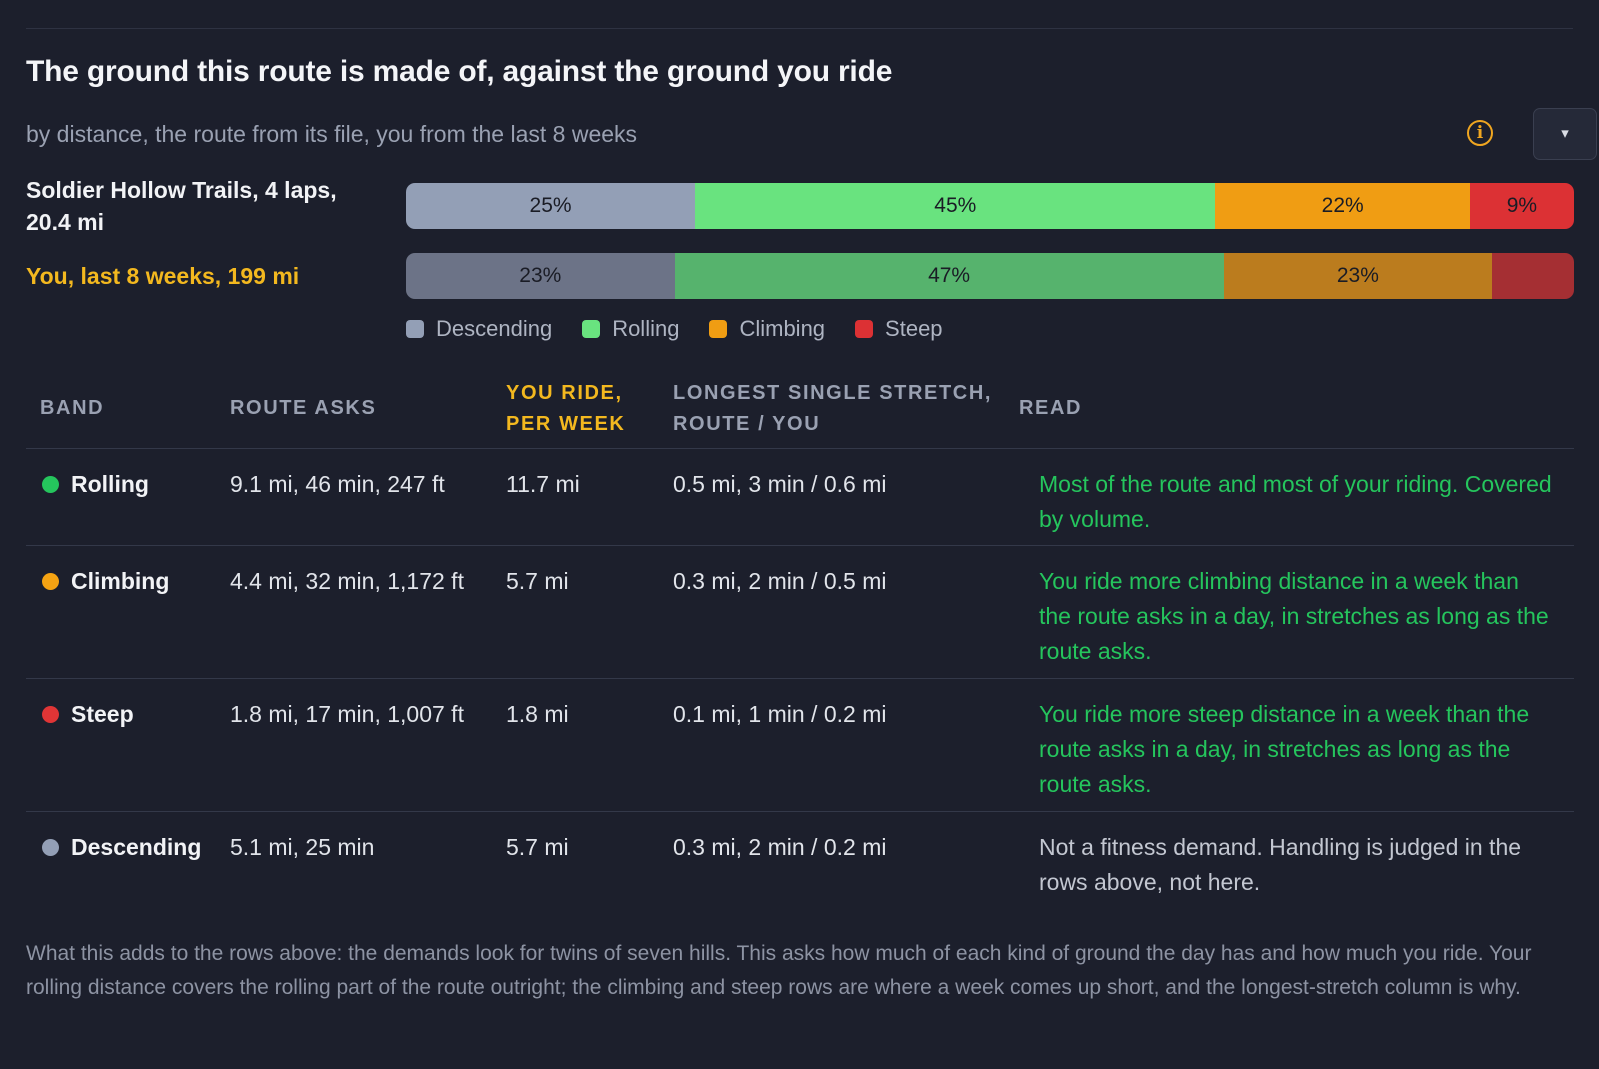 The image size is (1599, 1069). Describe the element at coordinates (347, 581) in the screenshot. I see `route-asks-cell: 4.4 mi, 32 min, 1,172 ft` at that location.